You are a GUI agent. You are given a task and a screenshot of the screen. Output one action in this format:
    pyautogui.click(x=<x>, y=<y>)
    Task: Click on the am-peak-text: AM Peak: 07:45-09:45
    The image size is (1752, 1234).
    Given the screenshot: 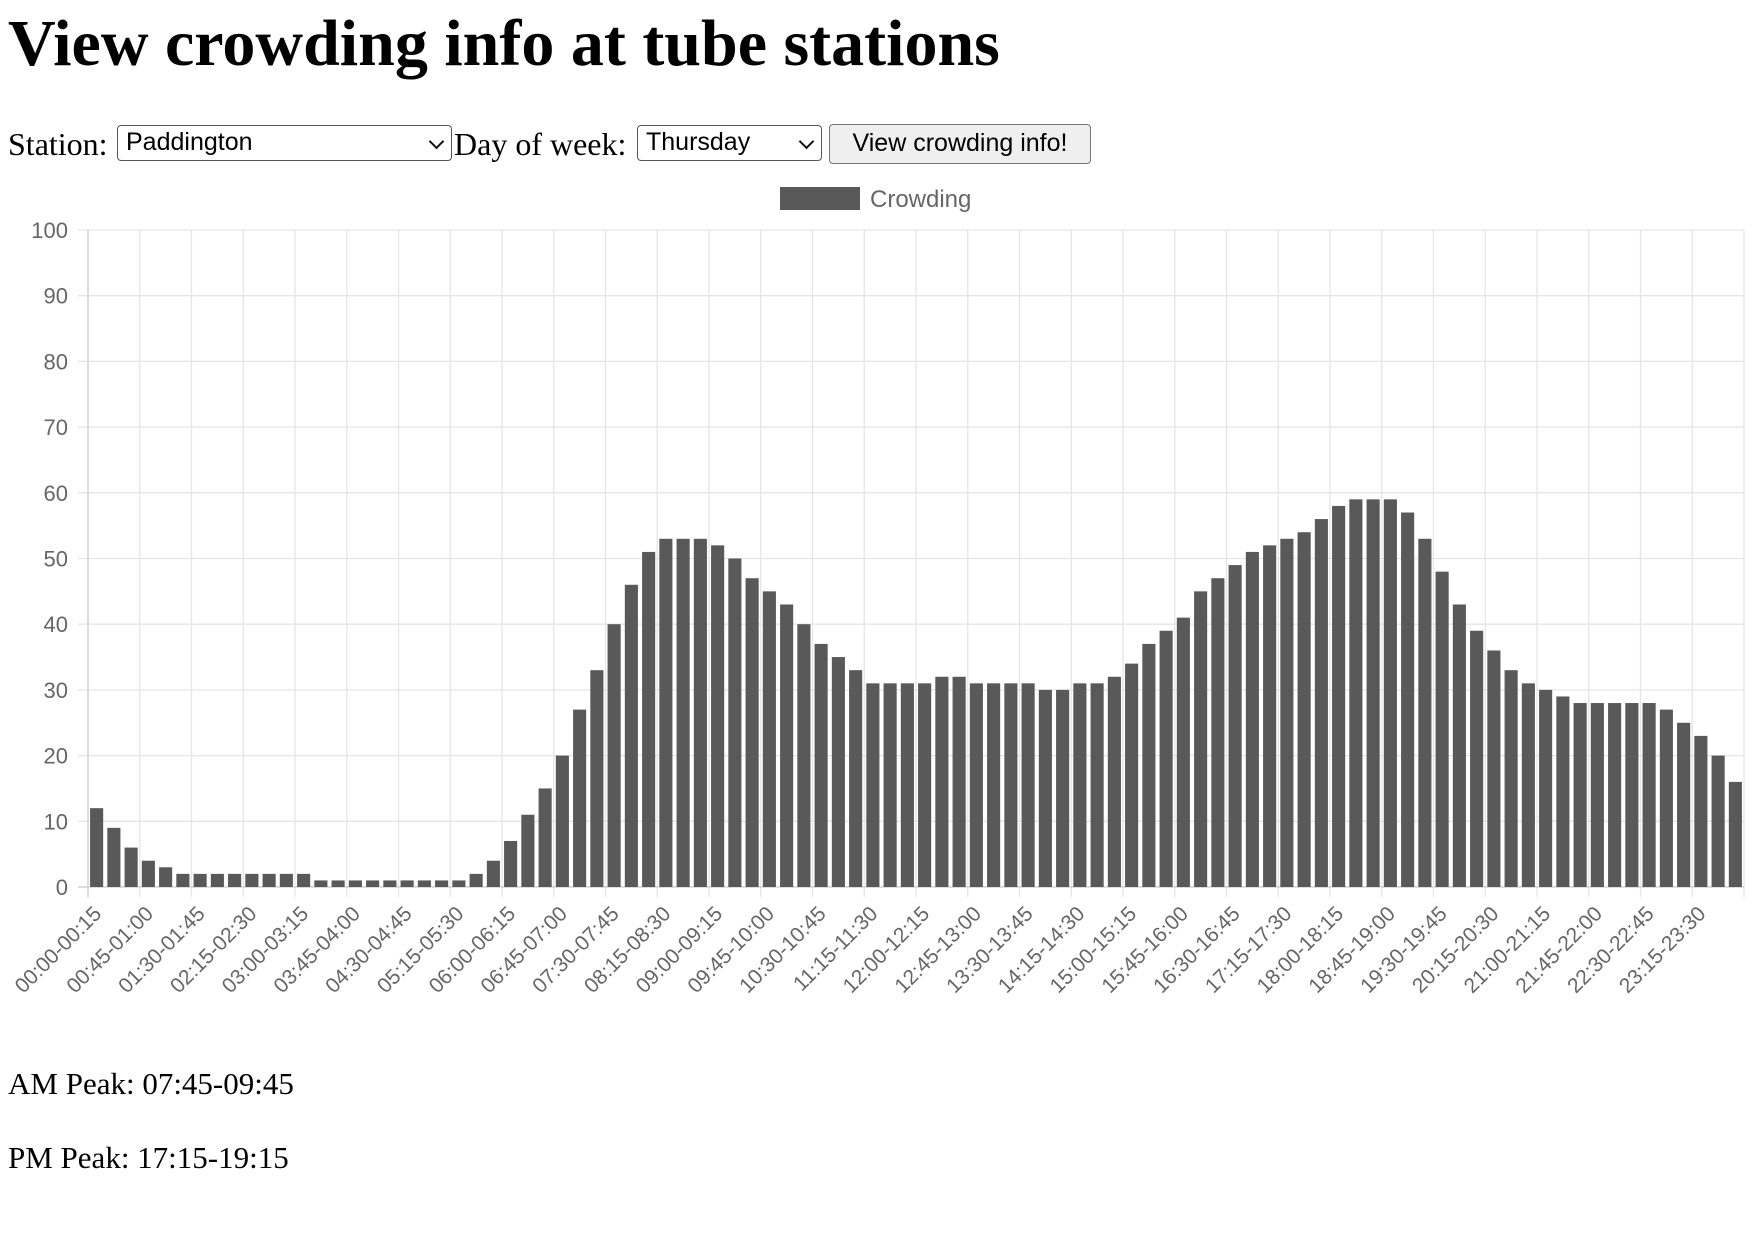 What is the action you would take?
    pyautogui.click(x=151, y=1083)
    